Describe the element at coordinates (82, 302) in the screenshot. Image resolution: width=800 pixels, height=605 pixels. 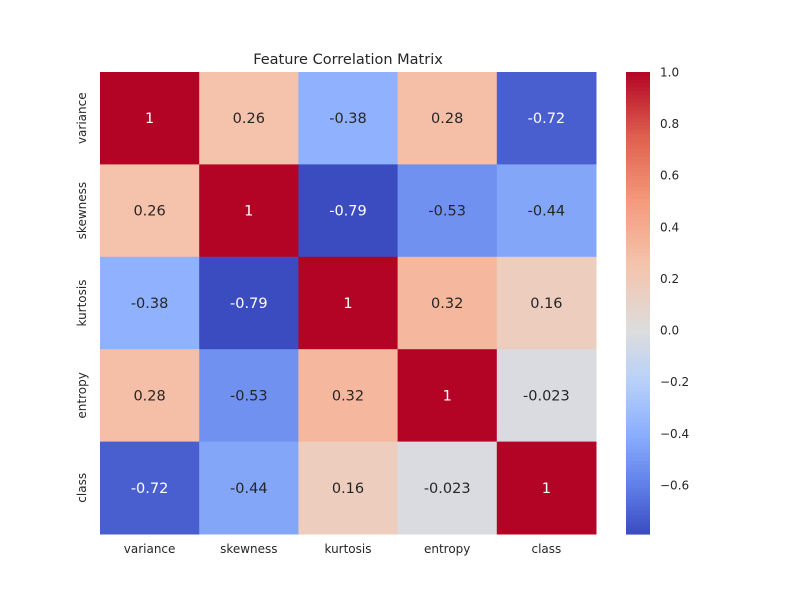
I see `y-tick-label: kurtosis` at that location.